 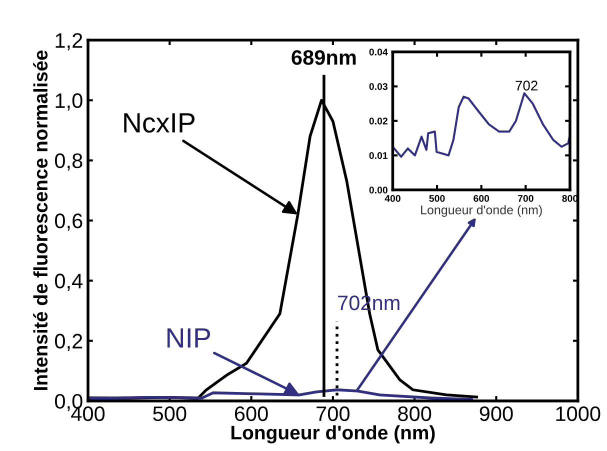 What do you see at coordinates (378, 86) in the screenshot?
I see `y-tick-label: 0.03` at bounding box center [378, 86].